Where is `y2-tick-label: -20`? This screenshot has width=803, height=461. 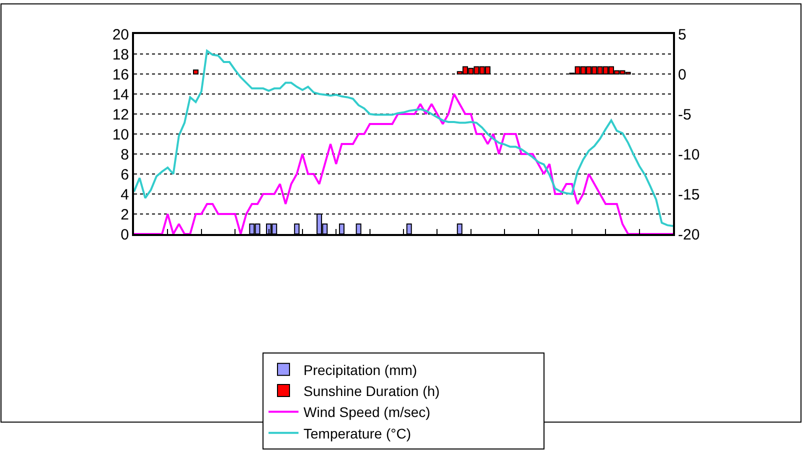 y2-tick-label: -20 is located at coordinates (689, 235).